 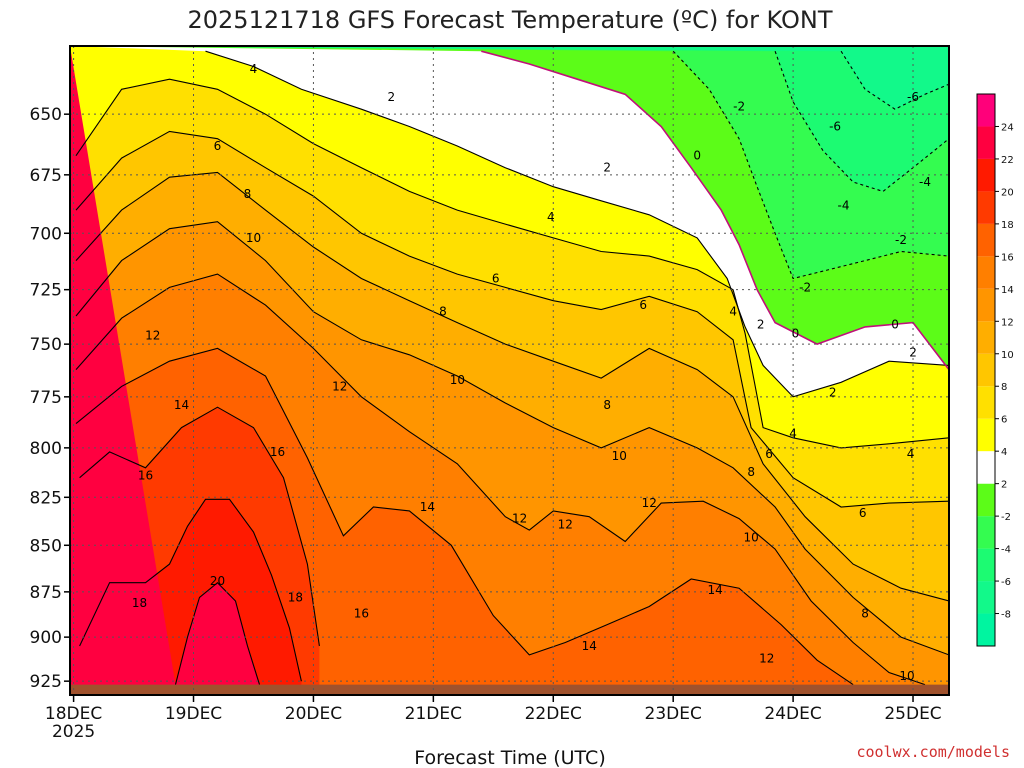 I want to click on y-tick-label: 700, so click(x=46, y=234).